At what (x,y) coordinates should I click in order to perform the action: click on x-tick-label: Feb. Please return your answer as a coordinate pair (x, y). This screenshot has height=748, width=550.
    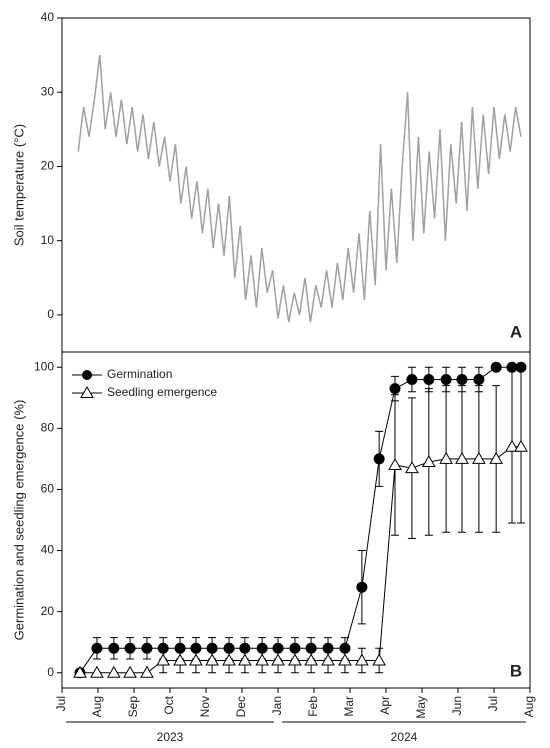
    Looking at the image, I should click on (313, 706).